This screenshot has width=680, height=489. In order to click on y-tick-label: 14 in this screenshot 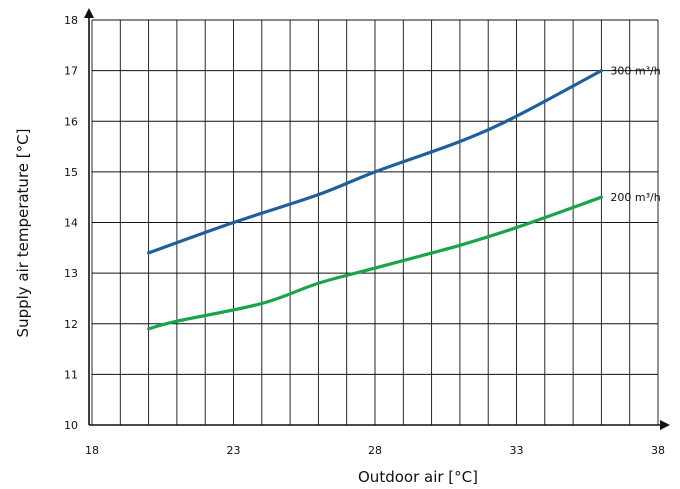, I will do `click(71, 223)`.